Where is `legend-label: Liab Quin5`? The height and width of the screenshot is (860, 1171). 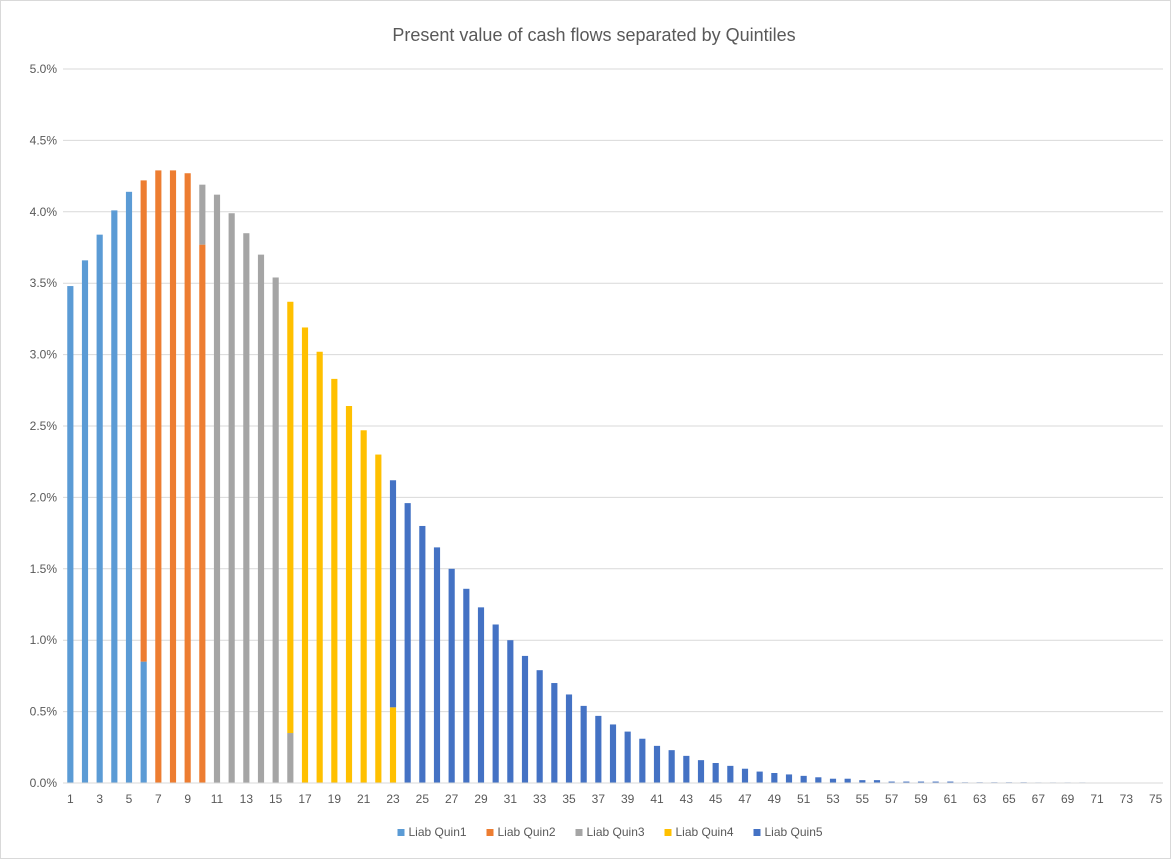 legend-label: Liab Quin5 is located at coordinates (794, 832).